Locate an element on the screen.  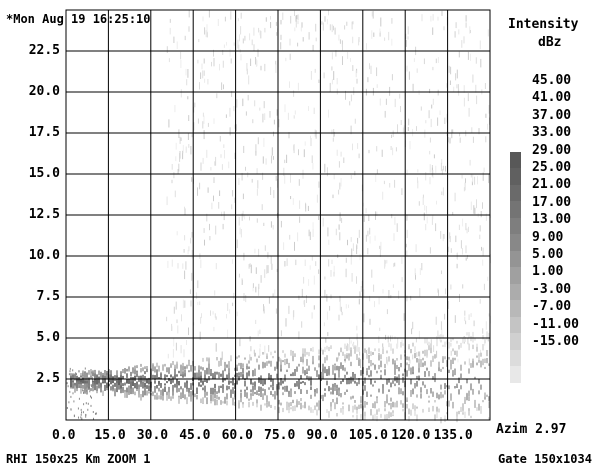
x-tick-label: 60.0 is located at coordinates (237, 435).